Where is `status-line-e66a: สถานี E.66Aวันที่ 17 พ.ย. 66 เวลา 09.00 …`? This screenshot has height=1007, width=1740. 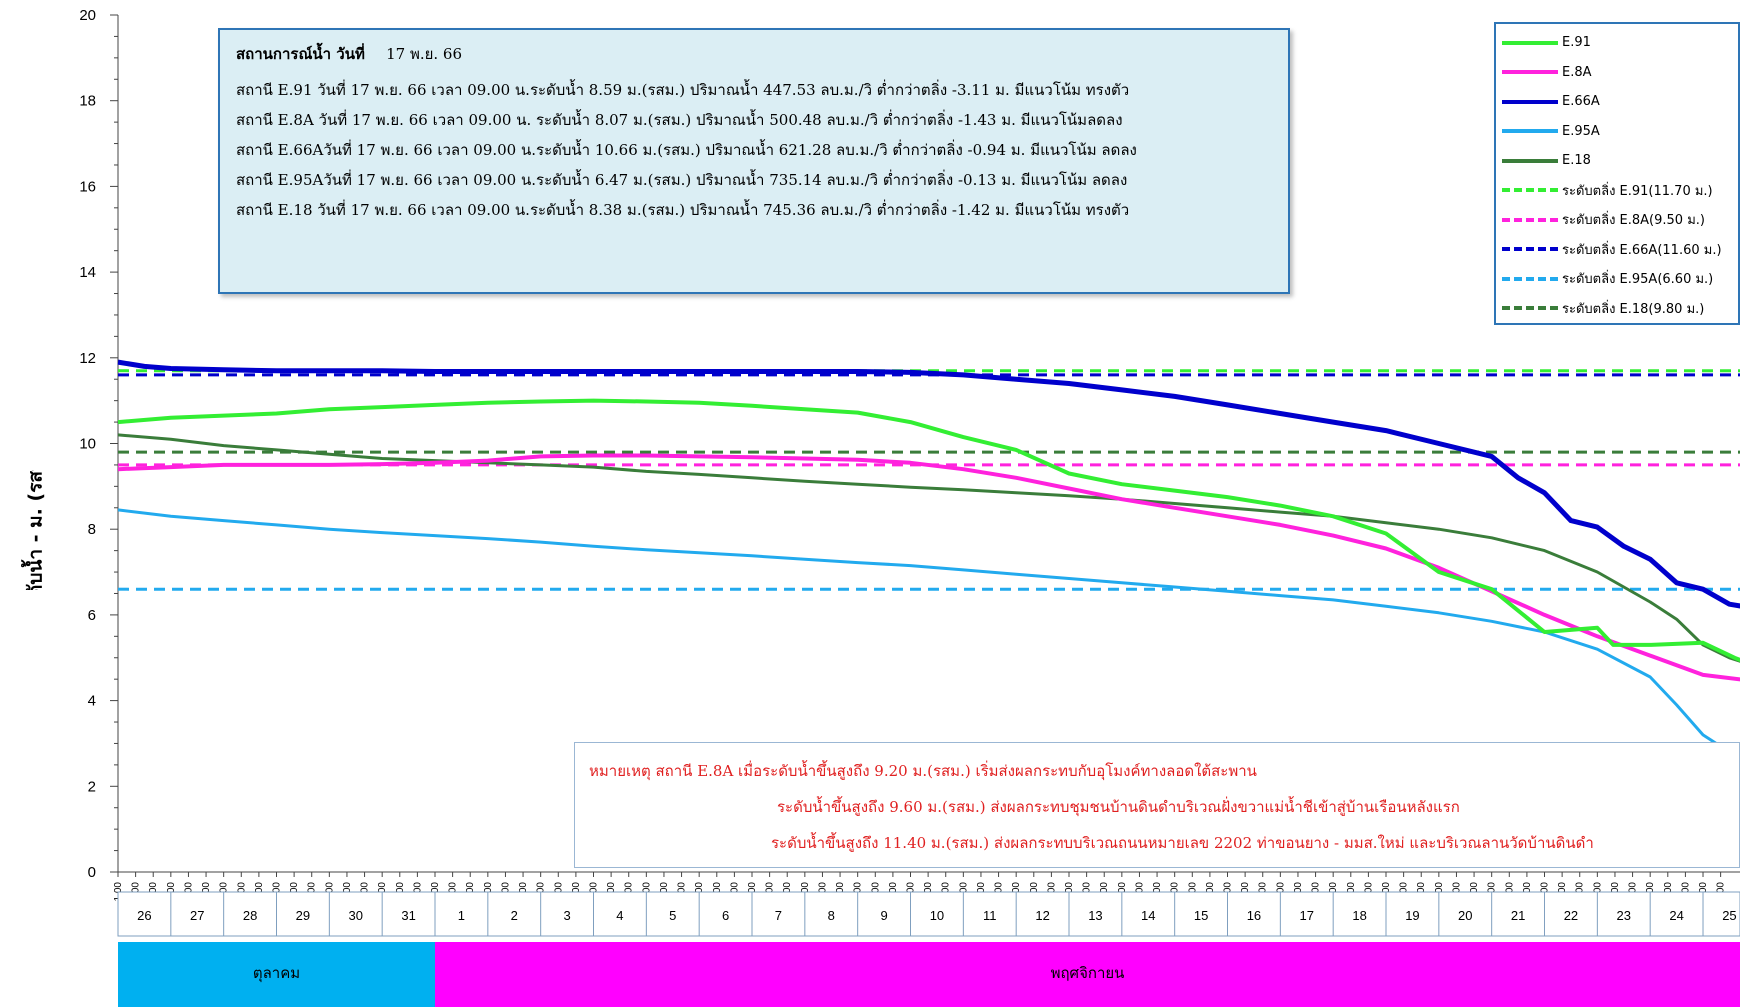 status-line-e66a: สถานี E.66Aวันที่ 17 พ.ย. 66 เวลา 09.00 … is located at coordinates (686, 150).